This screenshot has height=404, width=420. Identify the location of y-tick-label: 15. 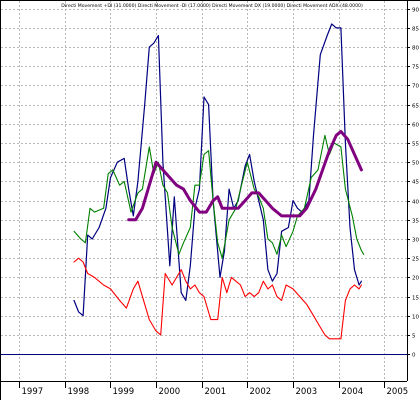
(415, 299).